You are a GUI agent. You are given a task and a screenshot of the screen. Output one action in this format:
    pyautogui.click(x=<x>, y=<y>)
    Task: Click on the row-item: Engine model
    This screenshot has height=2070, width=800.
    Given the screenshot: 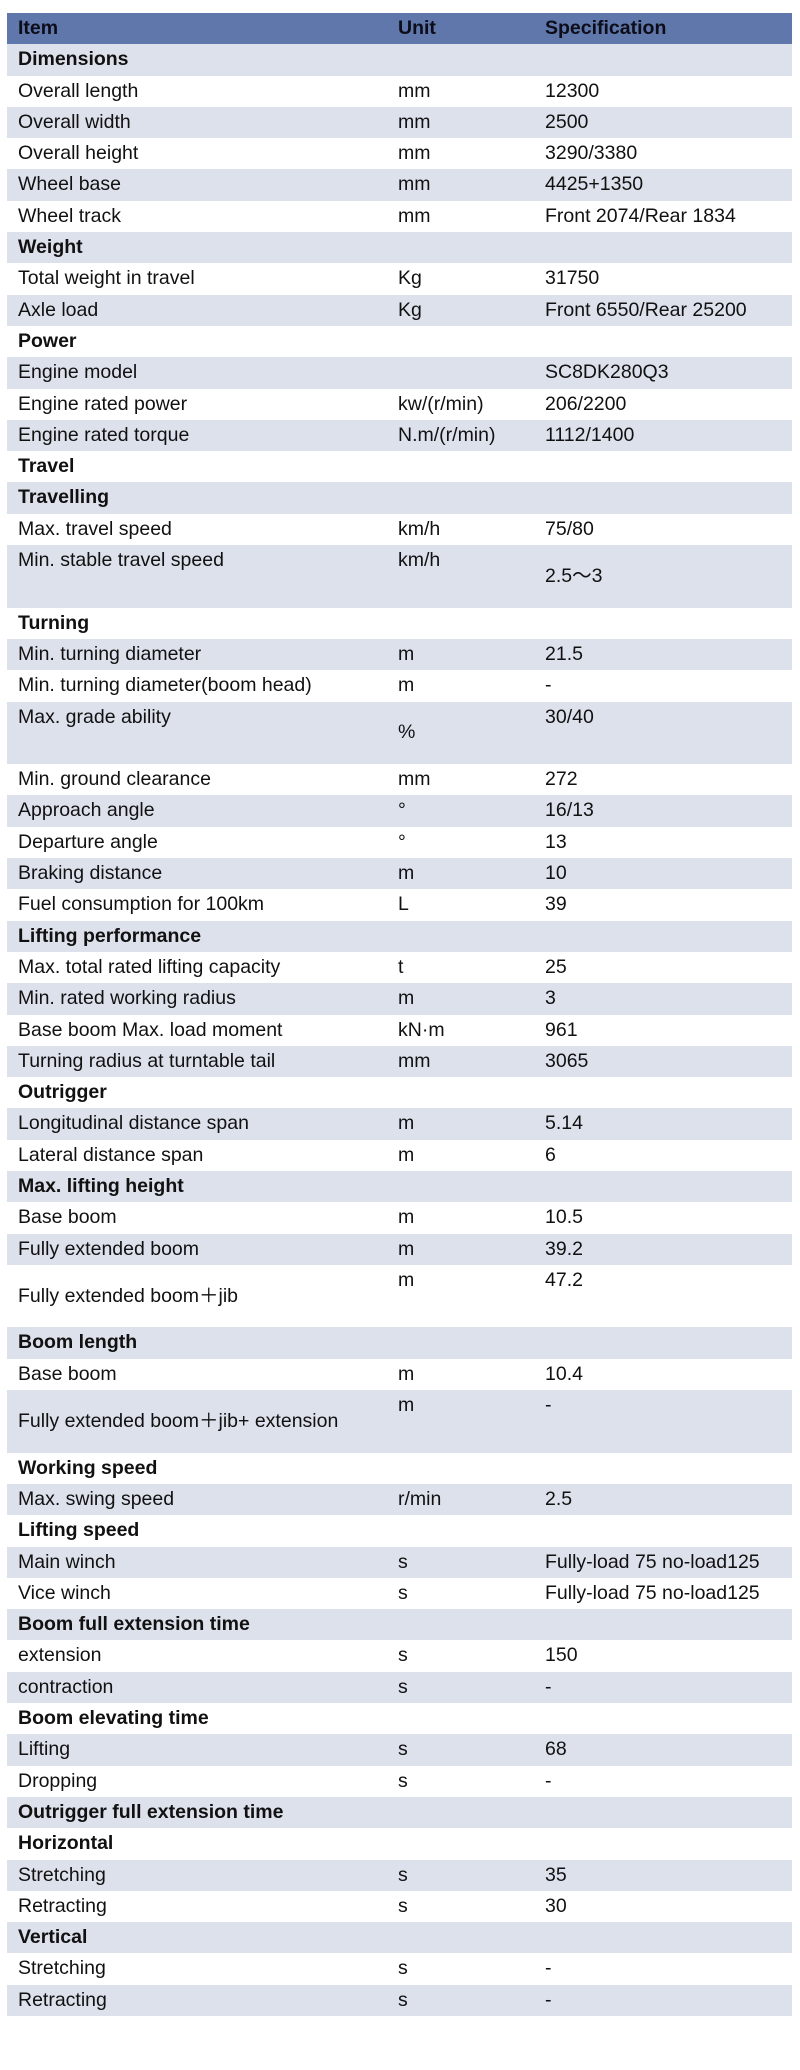 What is the action you would take?
    pyautogui.click(x=197, y=373)
    